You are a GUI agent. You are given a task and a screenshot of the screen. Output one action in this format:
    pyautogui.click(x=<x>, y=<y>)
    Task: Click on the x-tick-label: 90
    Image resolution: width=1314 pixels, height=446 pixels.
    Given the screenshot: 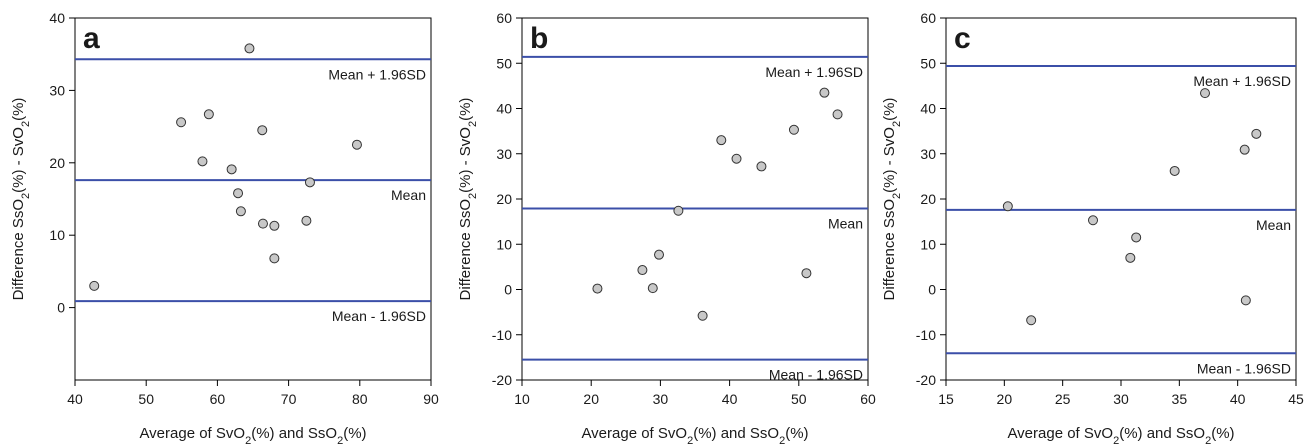 What is the action you would take?
    pyautogui.click(x=431, y=399)
    